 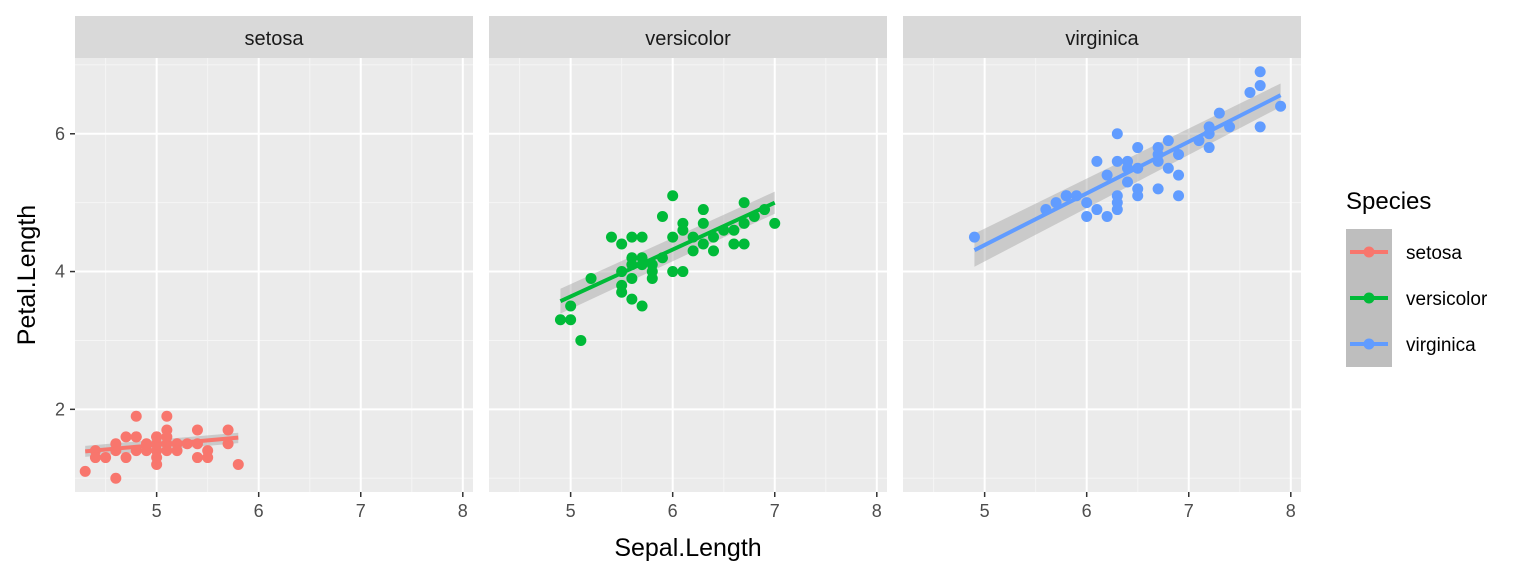 I want to click on facet-strip, so click(x=688, y=37).